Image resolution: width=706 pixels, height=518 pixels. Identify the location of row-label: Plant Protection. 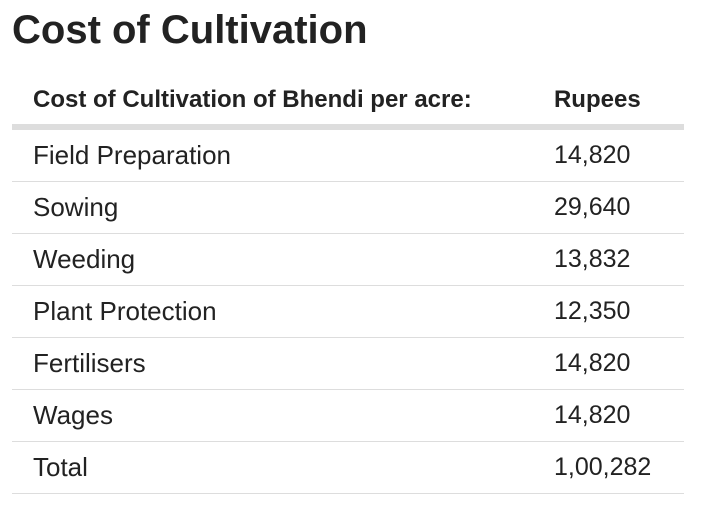
(283, 311).